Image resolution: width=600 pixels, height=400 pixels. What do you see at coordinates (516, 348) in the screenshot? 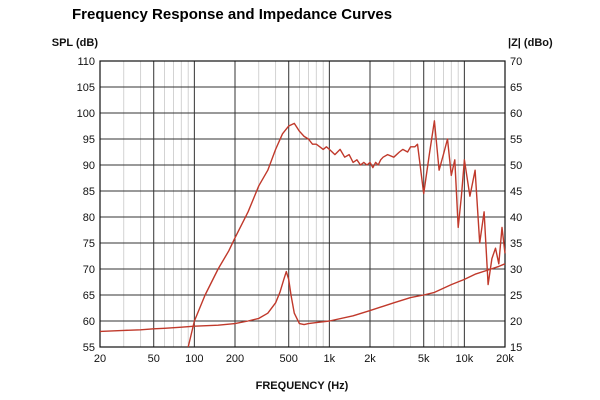
I see `y-right-tick-label: 15` at bounding box center [516, 348].